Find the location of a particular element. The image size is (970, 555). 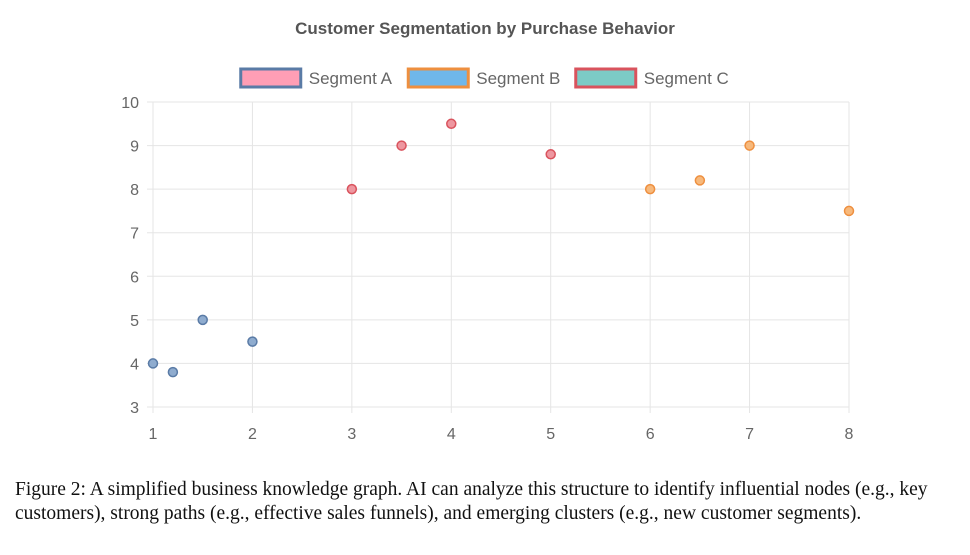

x-tick-label: 7 is located at coordinates (749, 434).